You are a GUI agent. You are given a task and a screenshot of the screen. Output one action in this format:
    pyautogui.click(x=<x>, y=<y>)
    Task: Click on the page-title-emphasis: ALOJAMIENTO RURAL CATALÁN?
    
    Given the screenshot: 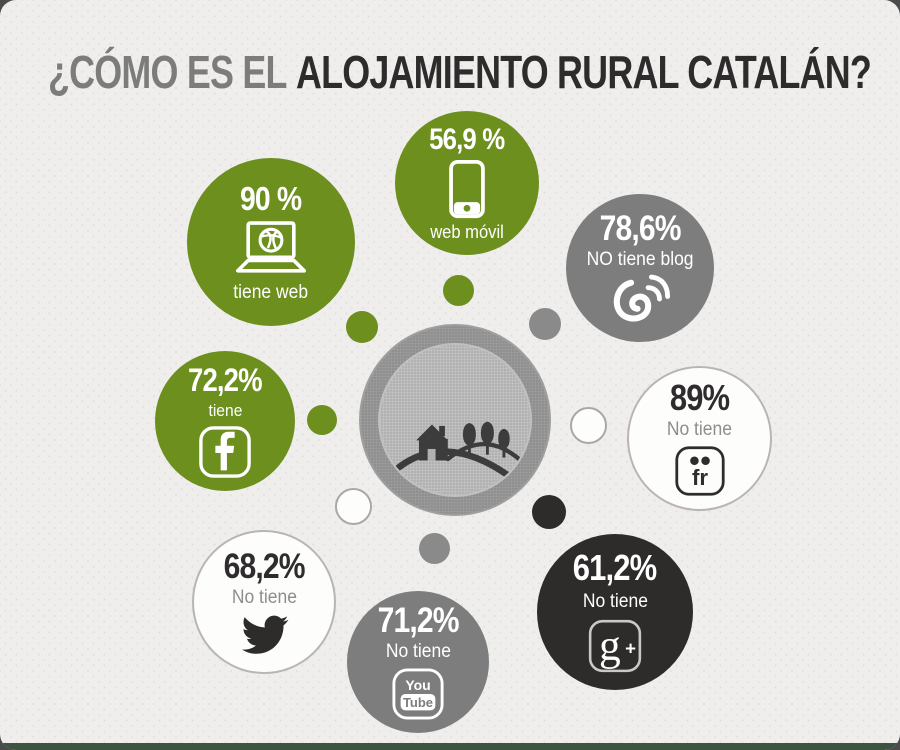 What is the action you would take?
    pyautogui.click(x=583, y=71)
    